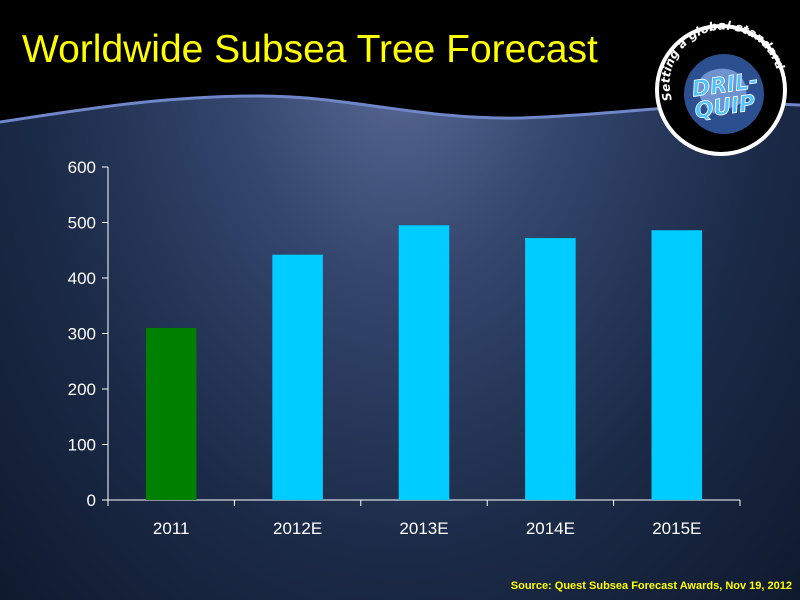 This screenshot has height=600, width=800. What do you see at coordinates (677, 365) in the screenshot?
I see `bar-2015e` at bounding box center [677, 365].